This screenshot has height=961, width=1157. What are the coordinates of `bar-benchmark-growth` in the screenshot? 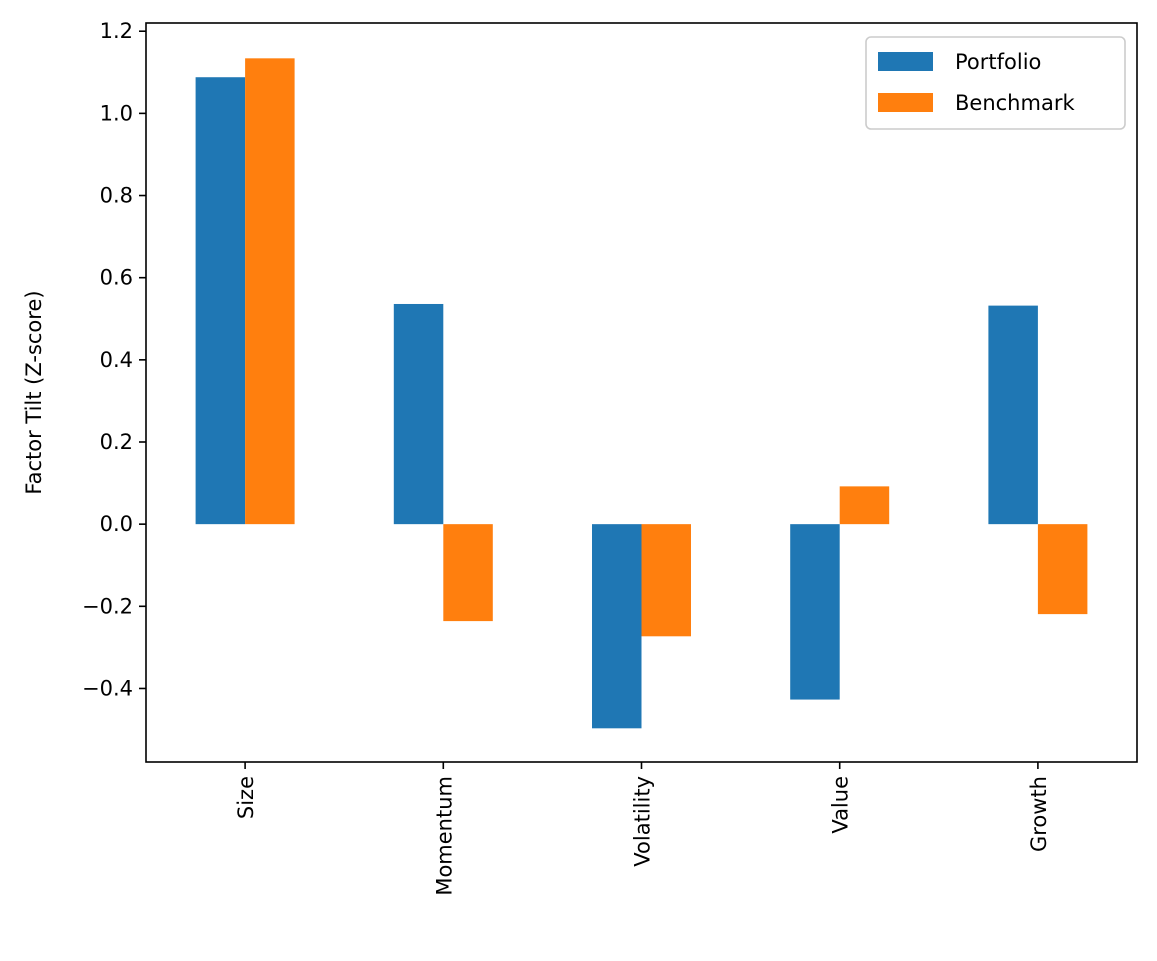 It's located at (1062, 569).